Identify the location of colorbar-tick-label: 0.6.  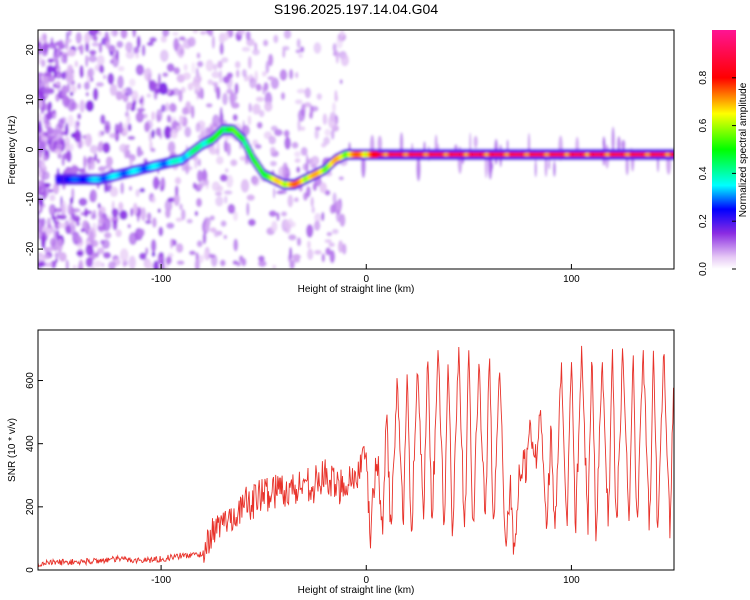
(703, 125).